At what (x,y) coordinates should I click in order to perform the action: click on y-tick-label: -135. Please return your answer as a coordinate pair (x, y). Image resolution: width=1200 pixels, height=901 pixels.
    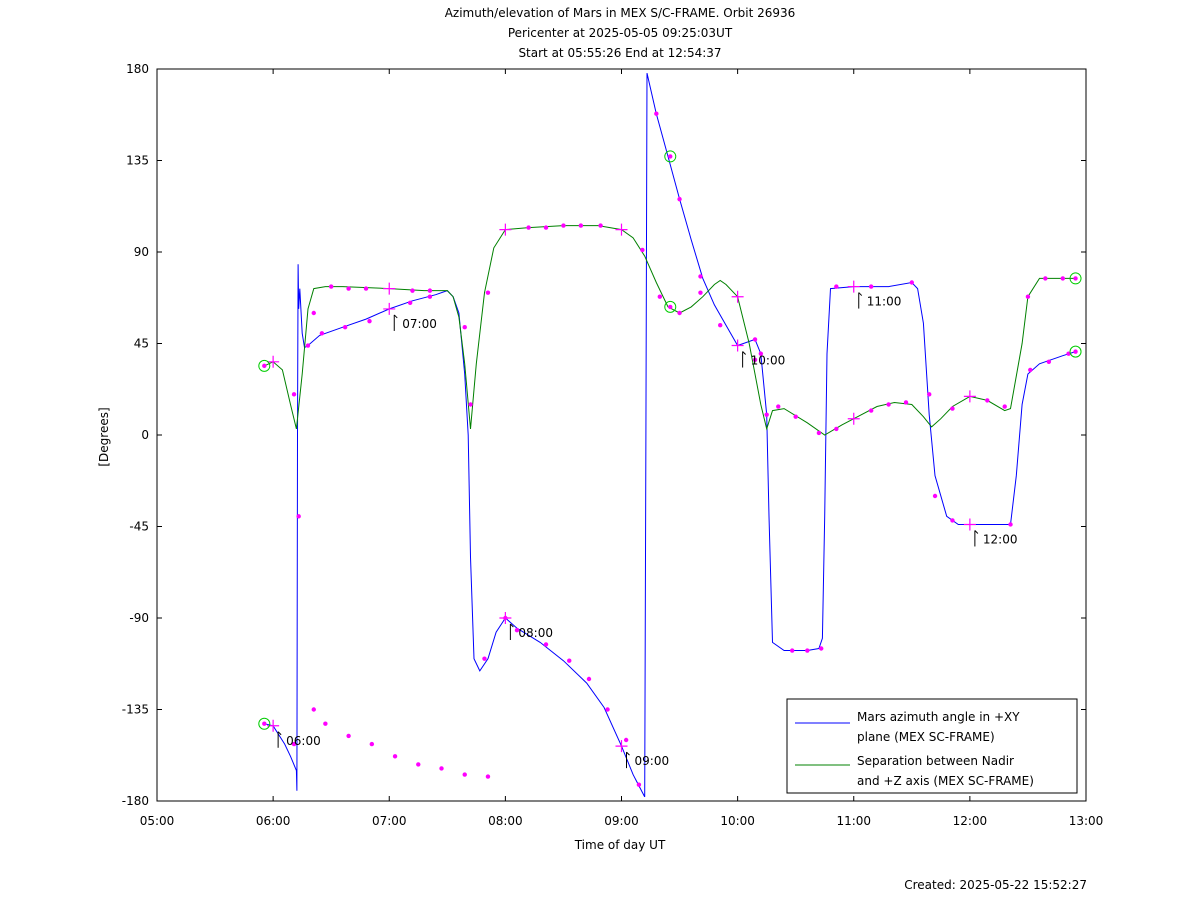
    Looking at the image, I should click on (135, 710).